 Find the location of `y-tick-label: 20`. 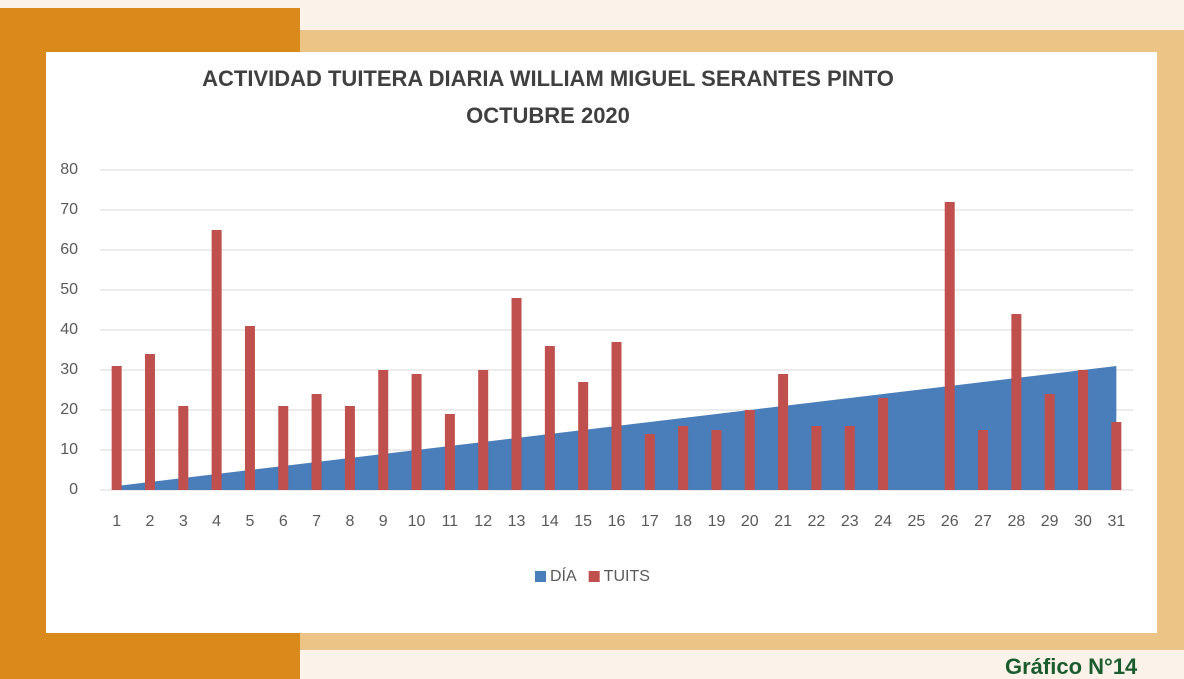

y-tick-label: 20 is located at coordinates (69, 409).